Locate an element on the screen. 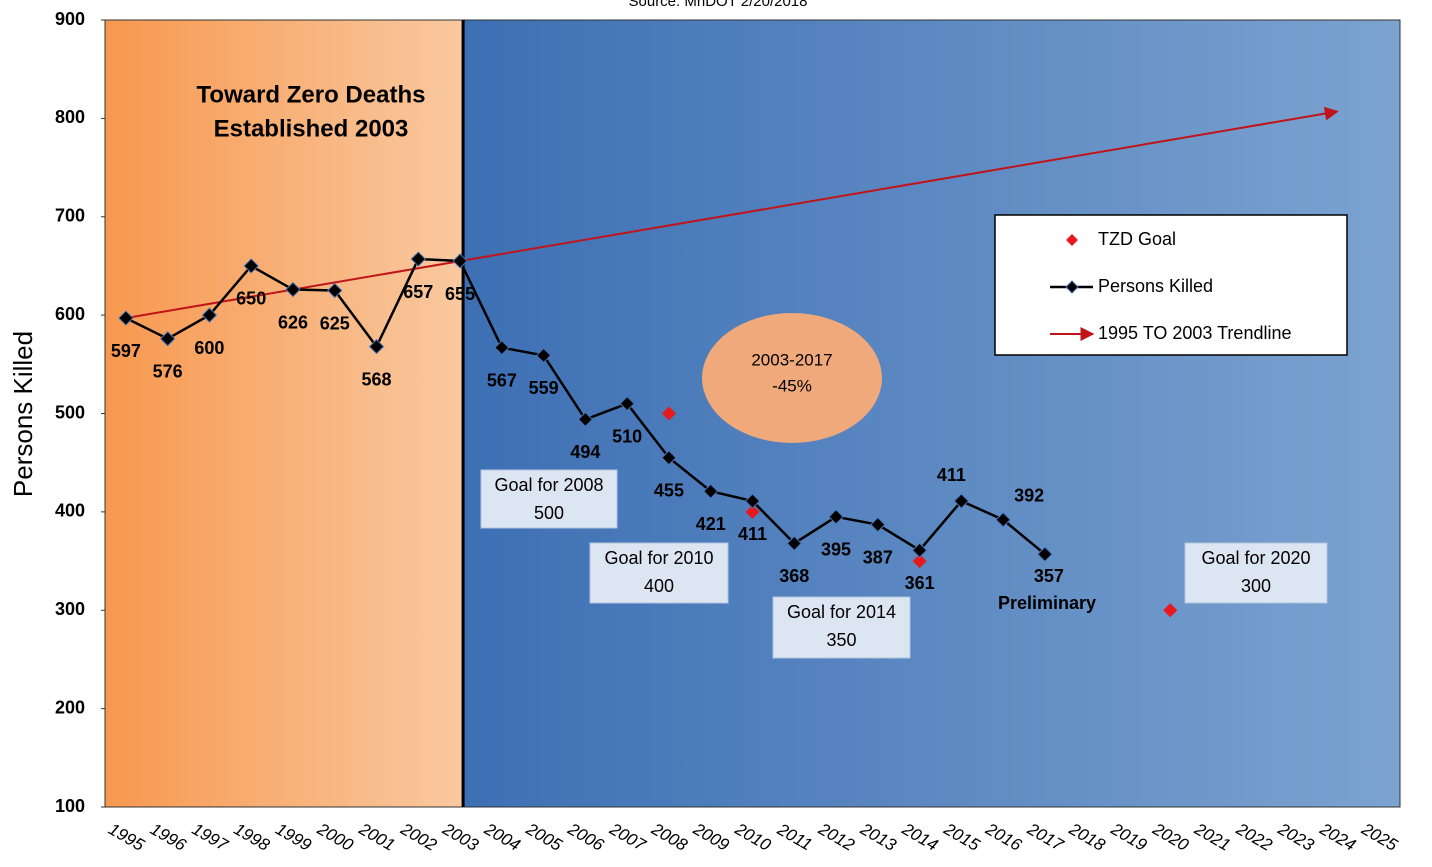 The width and height of the screenshot is (1432, 867). legend-label: Persons Killed is located at coordinates (1155, 286).